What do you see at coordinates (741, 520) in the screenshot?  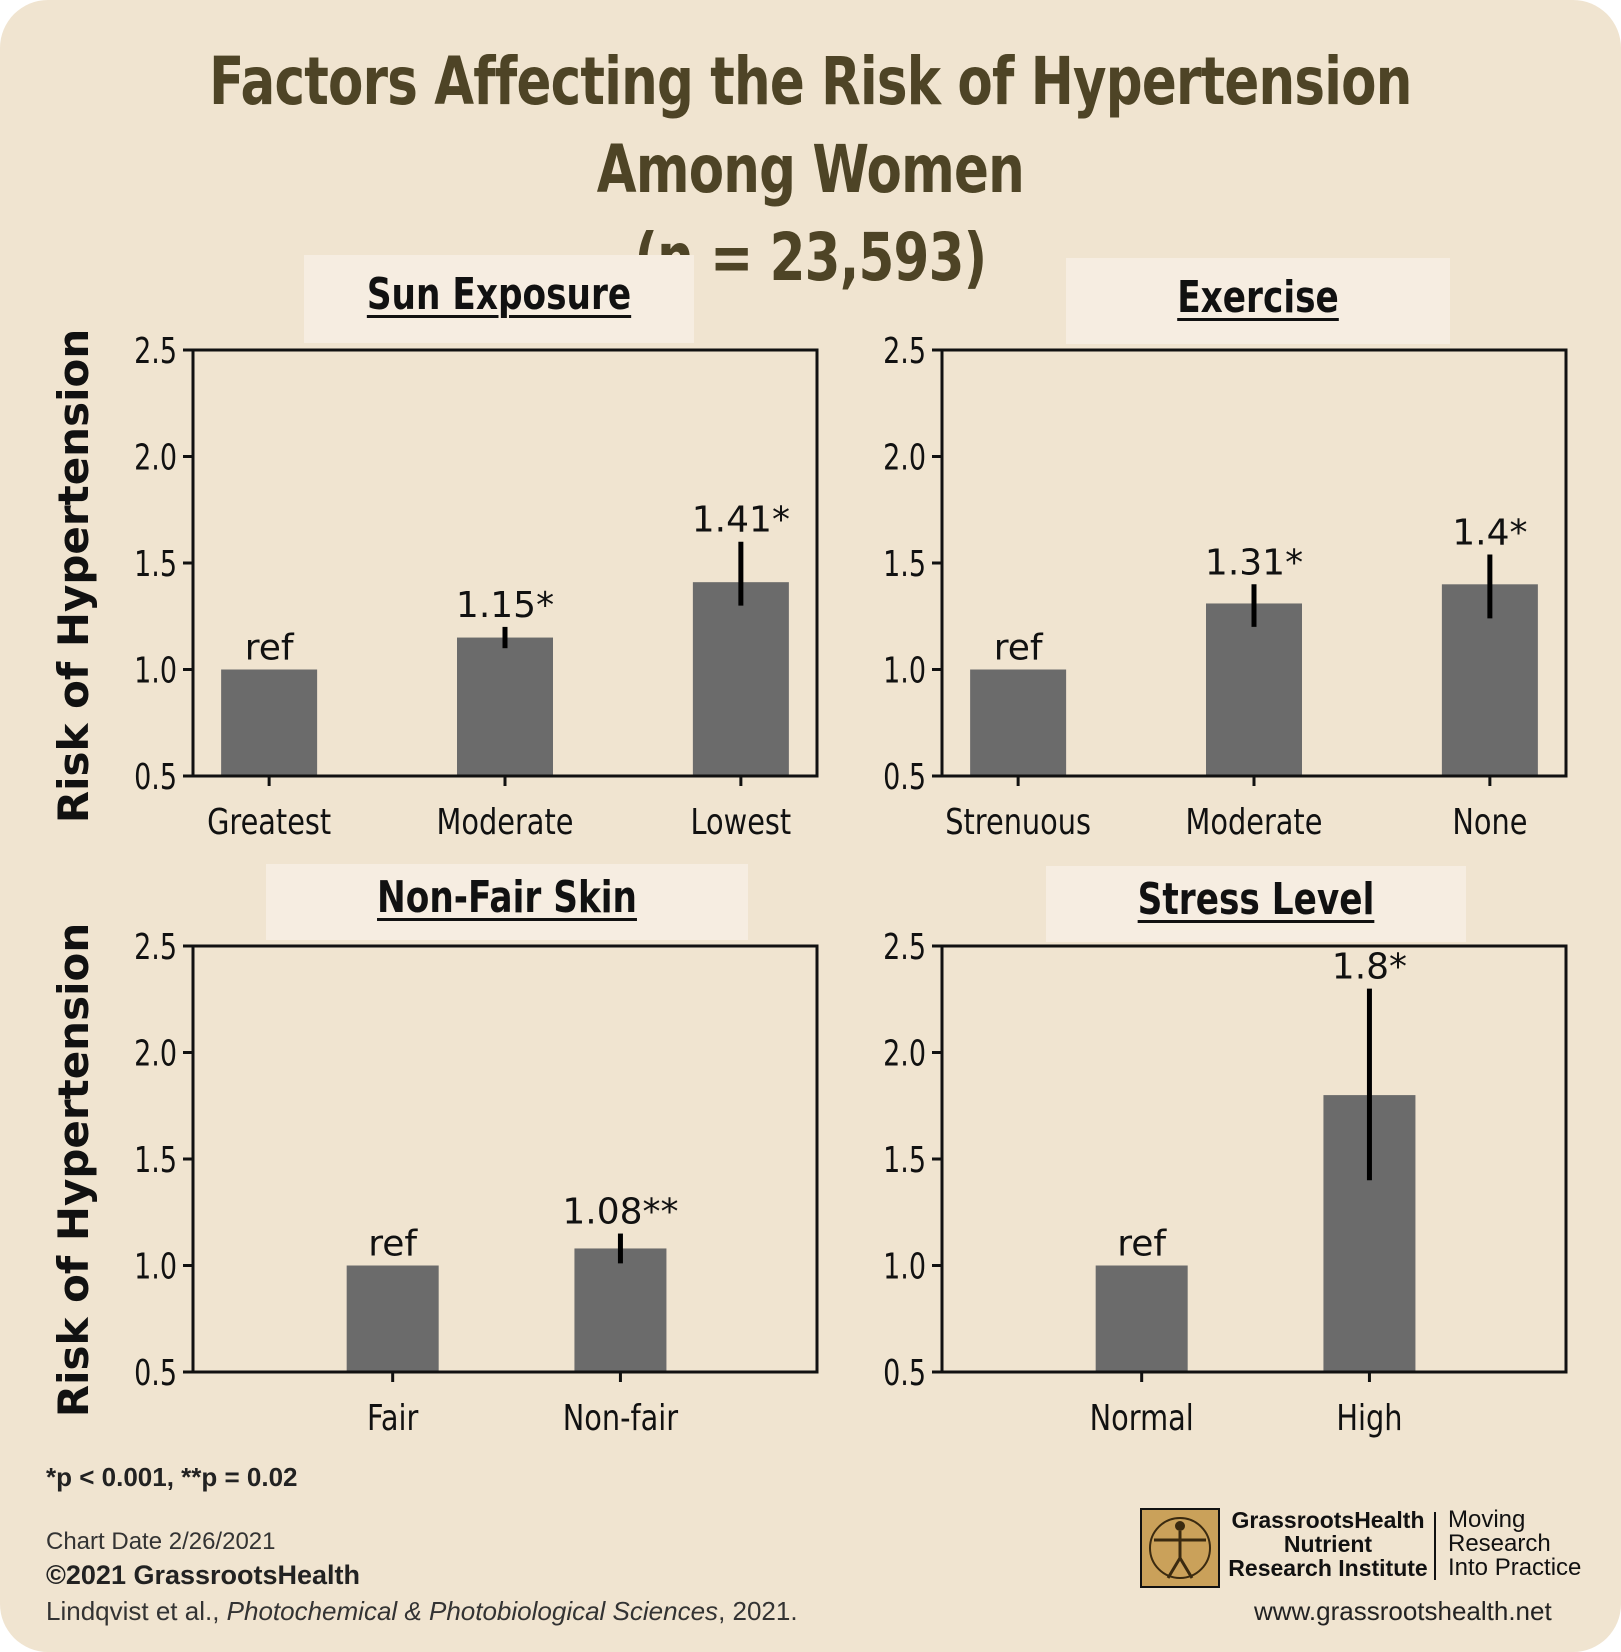 I see `value-label-0-2: 1.41*` at bounding box center [741, 520].